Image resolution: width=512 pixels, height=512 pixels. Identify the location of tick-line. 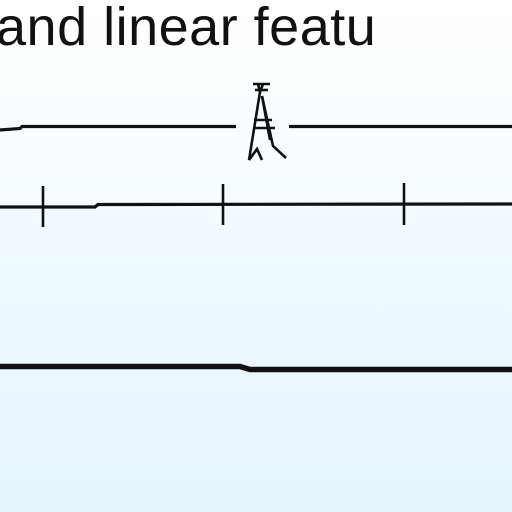
(256, 205).